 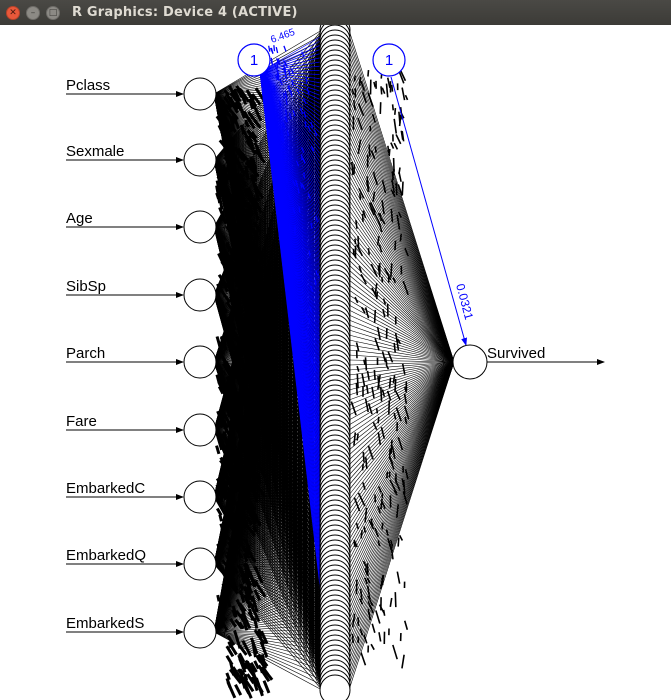 I want to click on output-node-survived: Survived, so click(x=528, y=362).